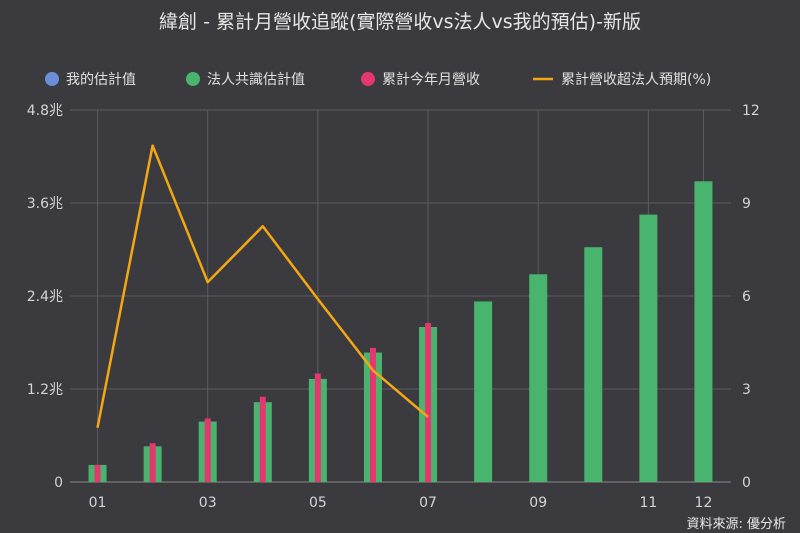  What do you see at coordinates (256, 80) in the screenshot?
I see `legend-label-consensus: 法人共識估計值` at bounding box center [256, 80].